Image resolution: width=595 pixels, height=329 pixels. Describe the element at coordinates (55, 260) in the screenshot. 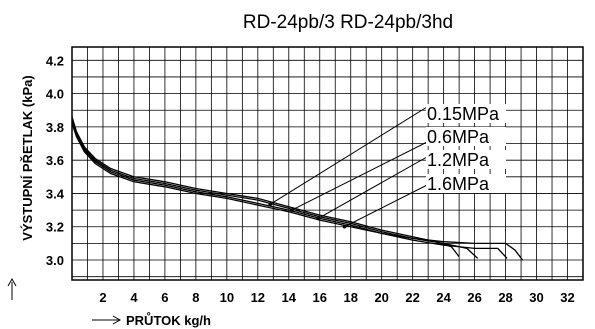

I see `y-tick-label: 3.0` at that location.